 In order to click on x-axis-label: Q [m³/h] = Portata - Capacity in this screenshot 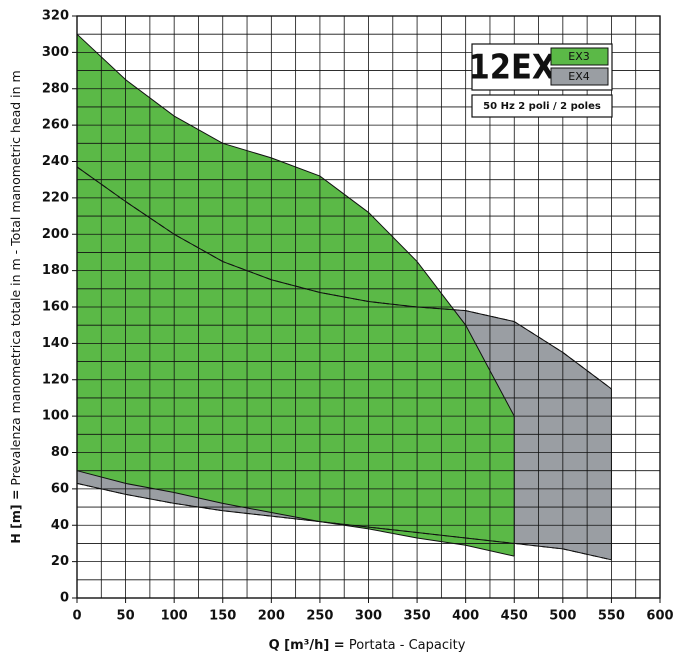, I will do `click(367, 645)`.